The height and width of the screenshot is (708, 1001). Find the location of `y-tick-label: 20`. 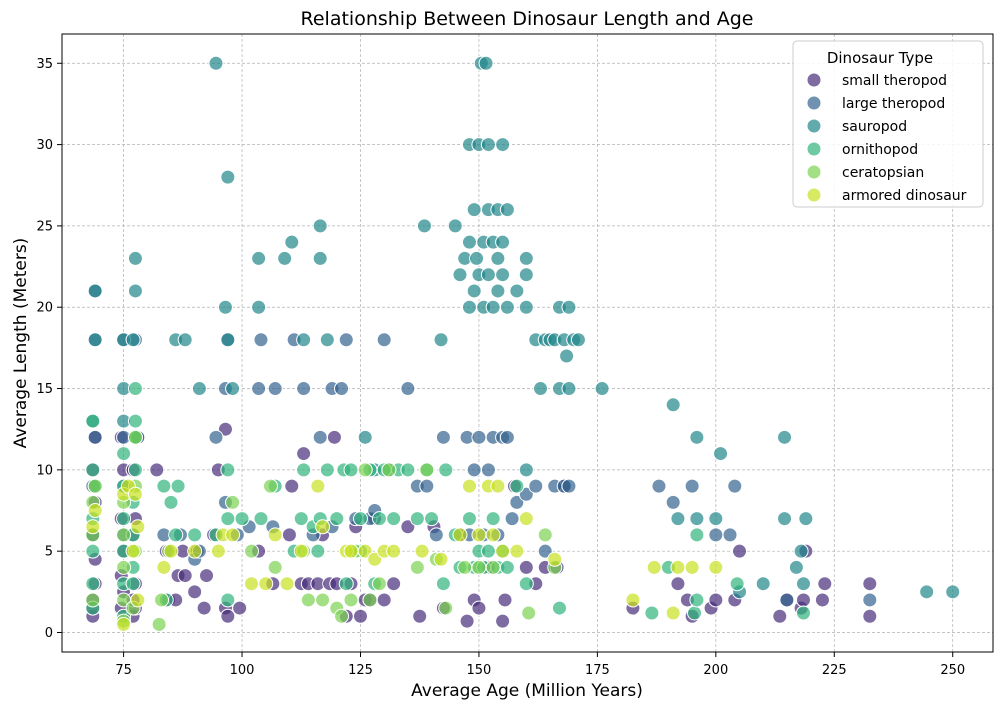

y-tick-label: 20 is located at coordinates (44, 308).